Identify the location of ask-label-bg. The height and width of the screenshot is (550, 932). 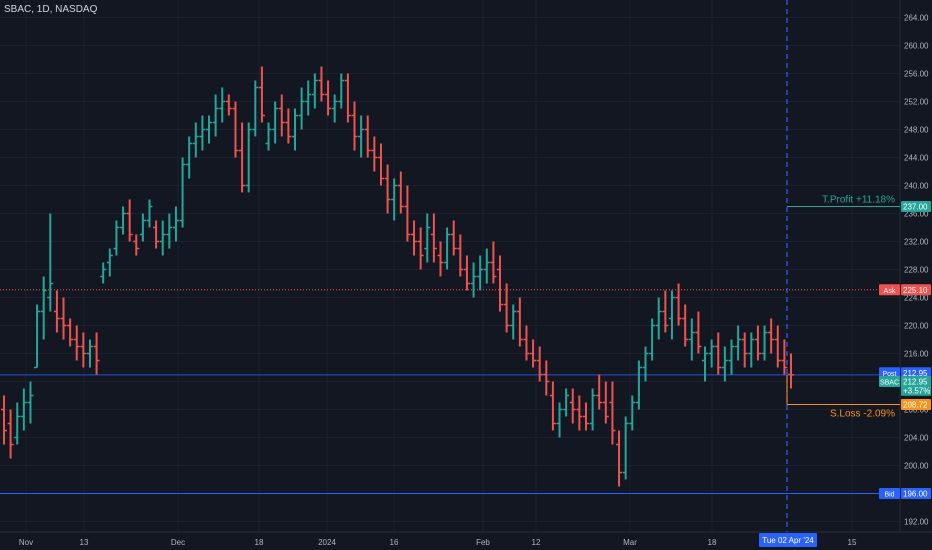
(889, 290).